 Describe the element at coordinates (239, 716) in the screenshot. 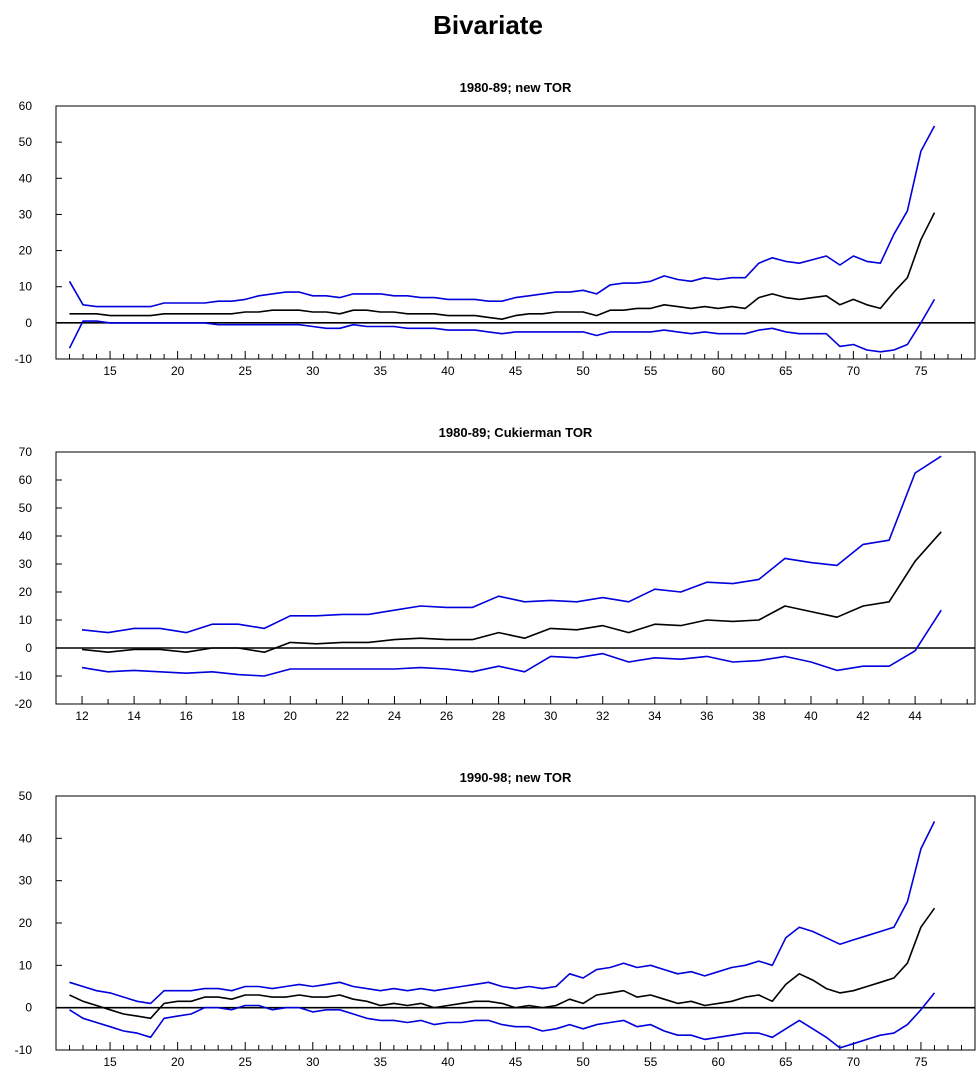

I see `x-tick-label: 18` at that location.